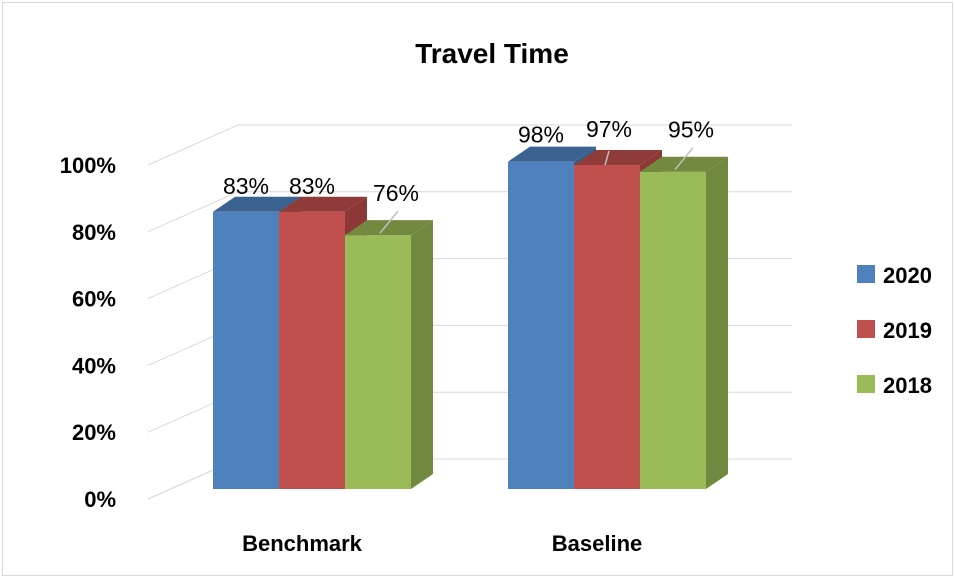 Image resolution: width=955 pixels, height=578 pixels. Describe the element at coordinates (94, 232) in the screenshot. I see `y-tick-label: 80%` at that location.